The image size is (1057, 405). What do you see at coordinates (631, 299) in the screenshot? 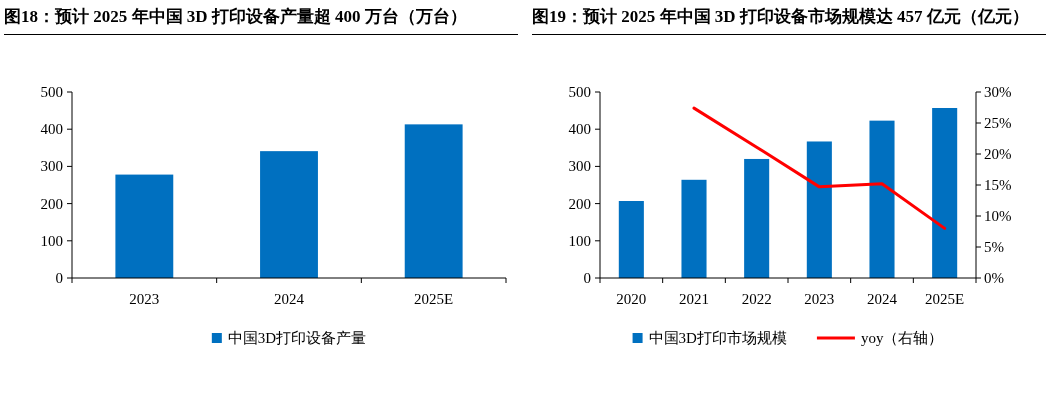
I see `x-tick-label: 2020` at bounding box center [631, 299].